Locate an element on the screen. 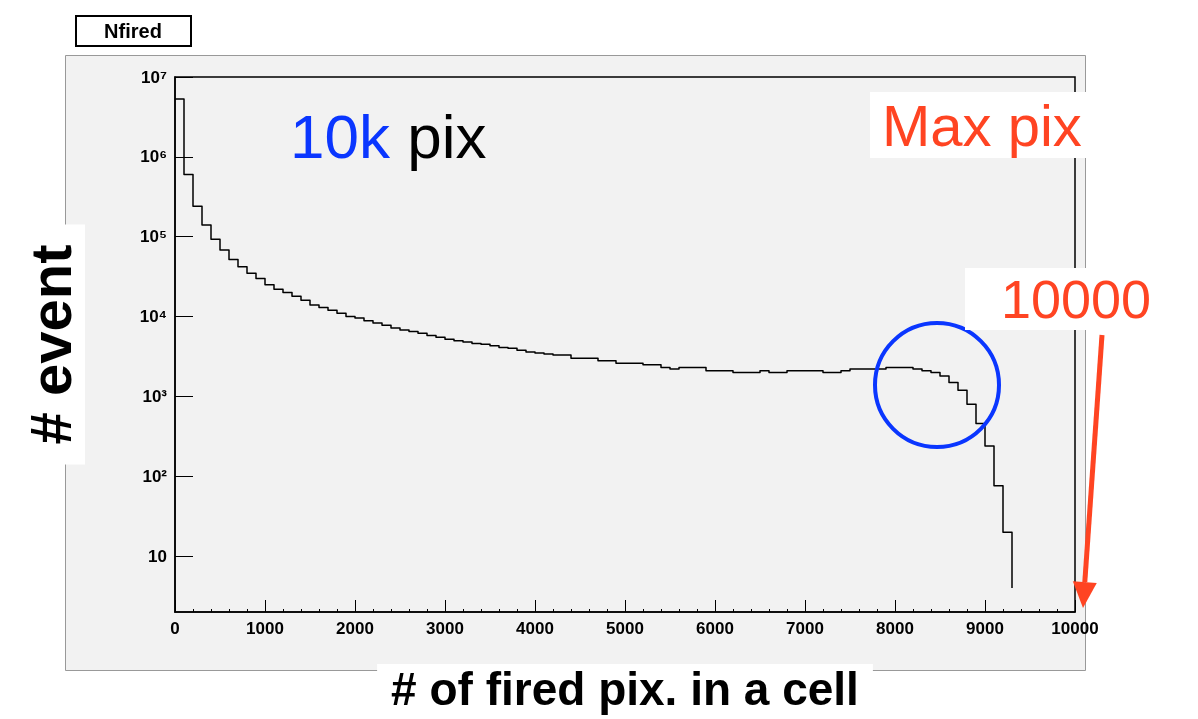  y-tick-label: 10⁷ is located at coordinates (154, 77).